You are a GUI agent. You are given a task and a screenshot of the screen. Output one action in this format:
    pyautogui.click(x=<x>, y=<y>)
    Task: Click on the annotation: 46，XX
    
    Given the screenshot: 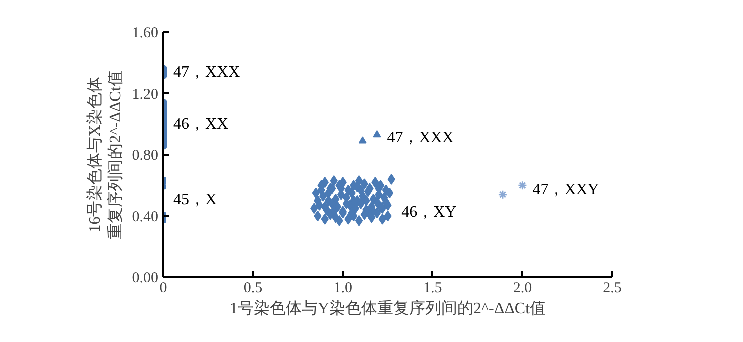 What is the action you would take?
    pyautogui.click(x=202, y=124)
    